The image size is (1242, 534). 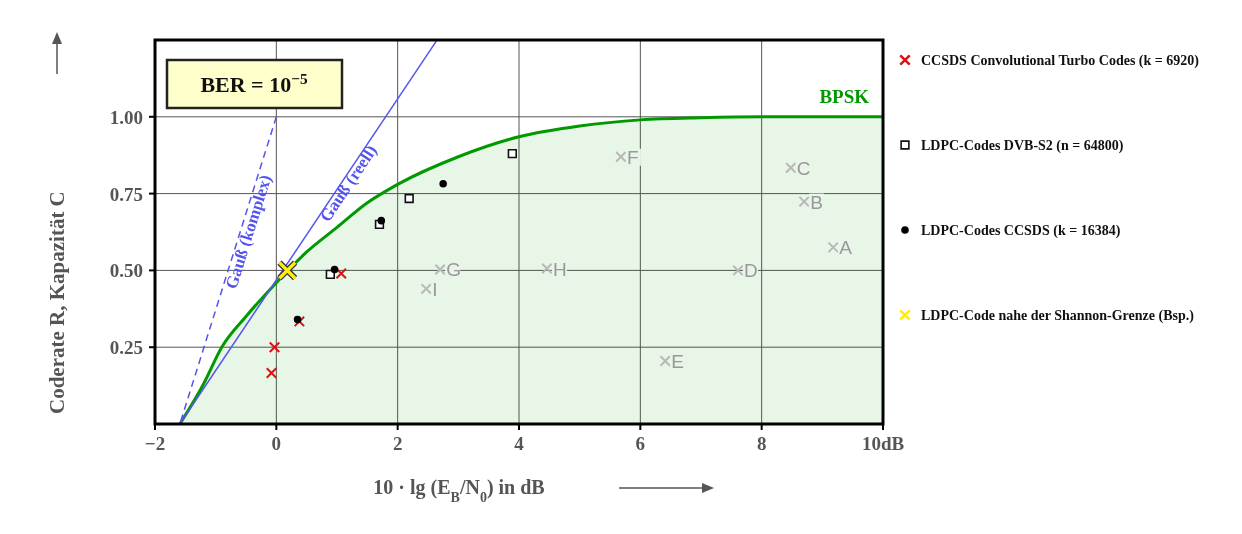 I want to click on legend-label: LDPC-Code nahe der Shannon-Grenze (Bsp.), so click(x=1058, y=316).